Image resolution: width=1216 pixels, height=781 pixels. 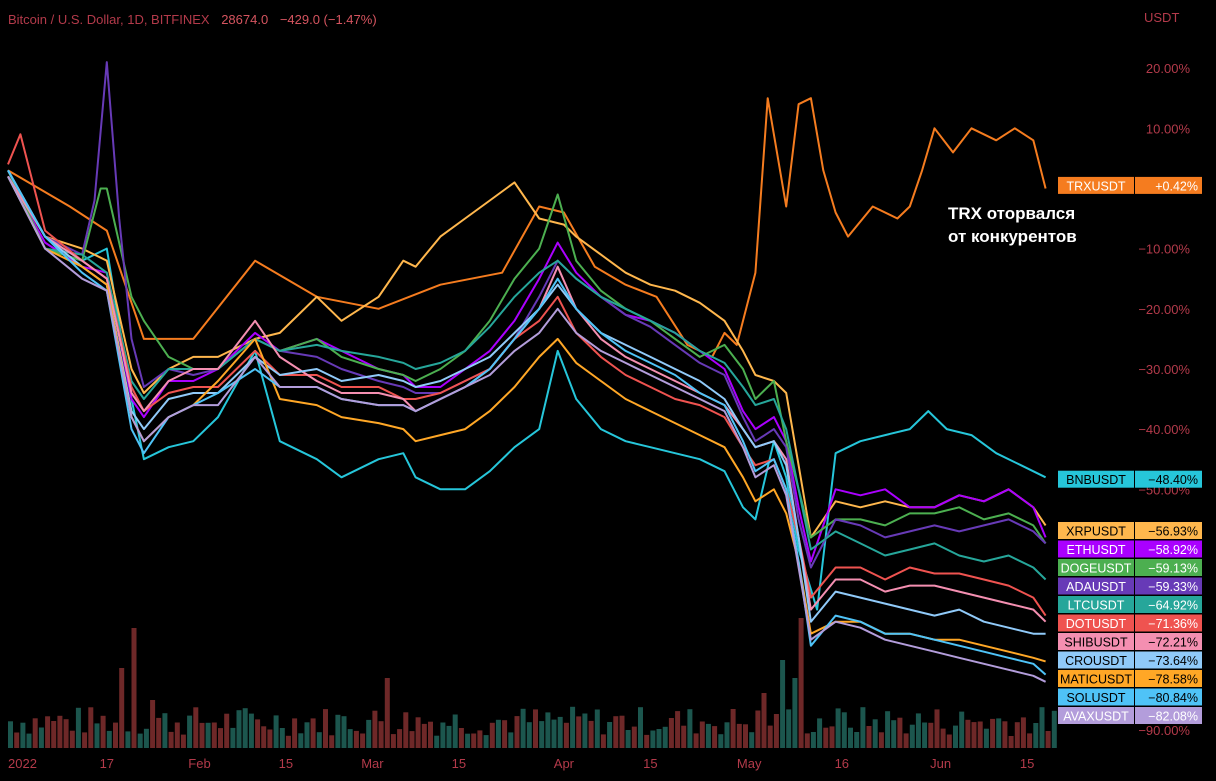 What do you see at coordinates (245, 19) in the screenshot?
I see `last-price: 28674.0` at bounding box center [245, 19].